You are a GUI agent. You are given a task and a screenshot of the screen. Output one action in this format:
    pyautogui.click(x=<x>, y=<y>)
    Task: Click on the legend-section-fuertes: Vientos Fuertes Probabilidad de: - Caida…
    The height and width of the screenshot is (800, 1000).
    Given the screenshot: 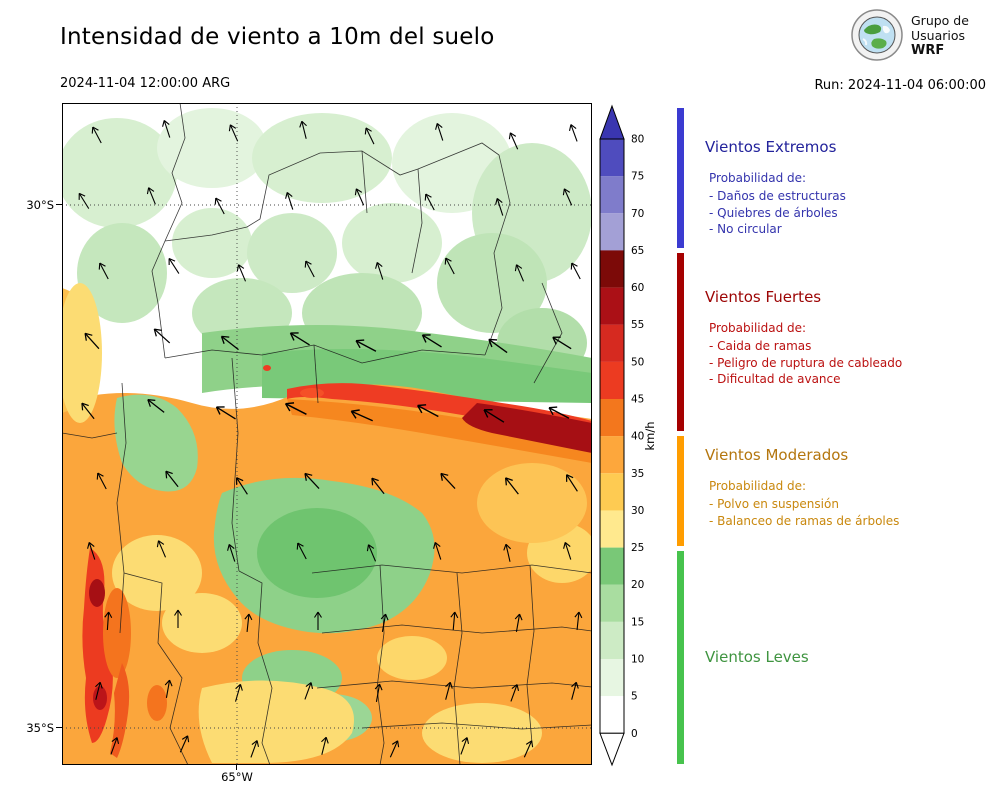 What is the action you would take?
    pyautogui.click(x=850, y=338)
    